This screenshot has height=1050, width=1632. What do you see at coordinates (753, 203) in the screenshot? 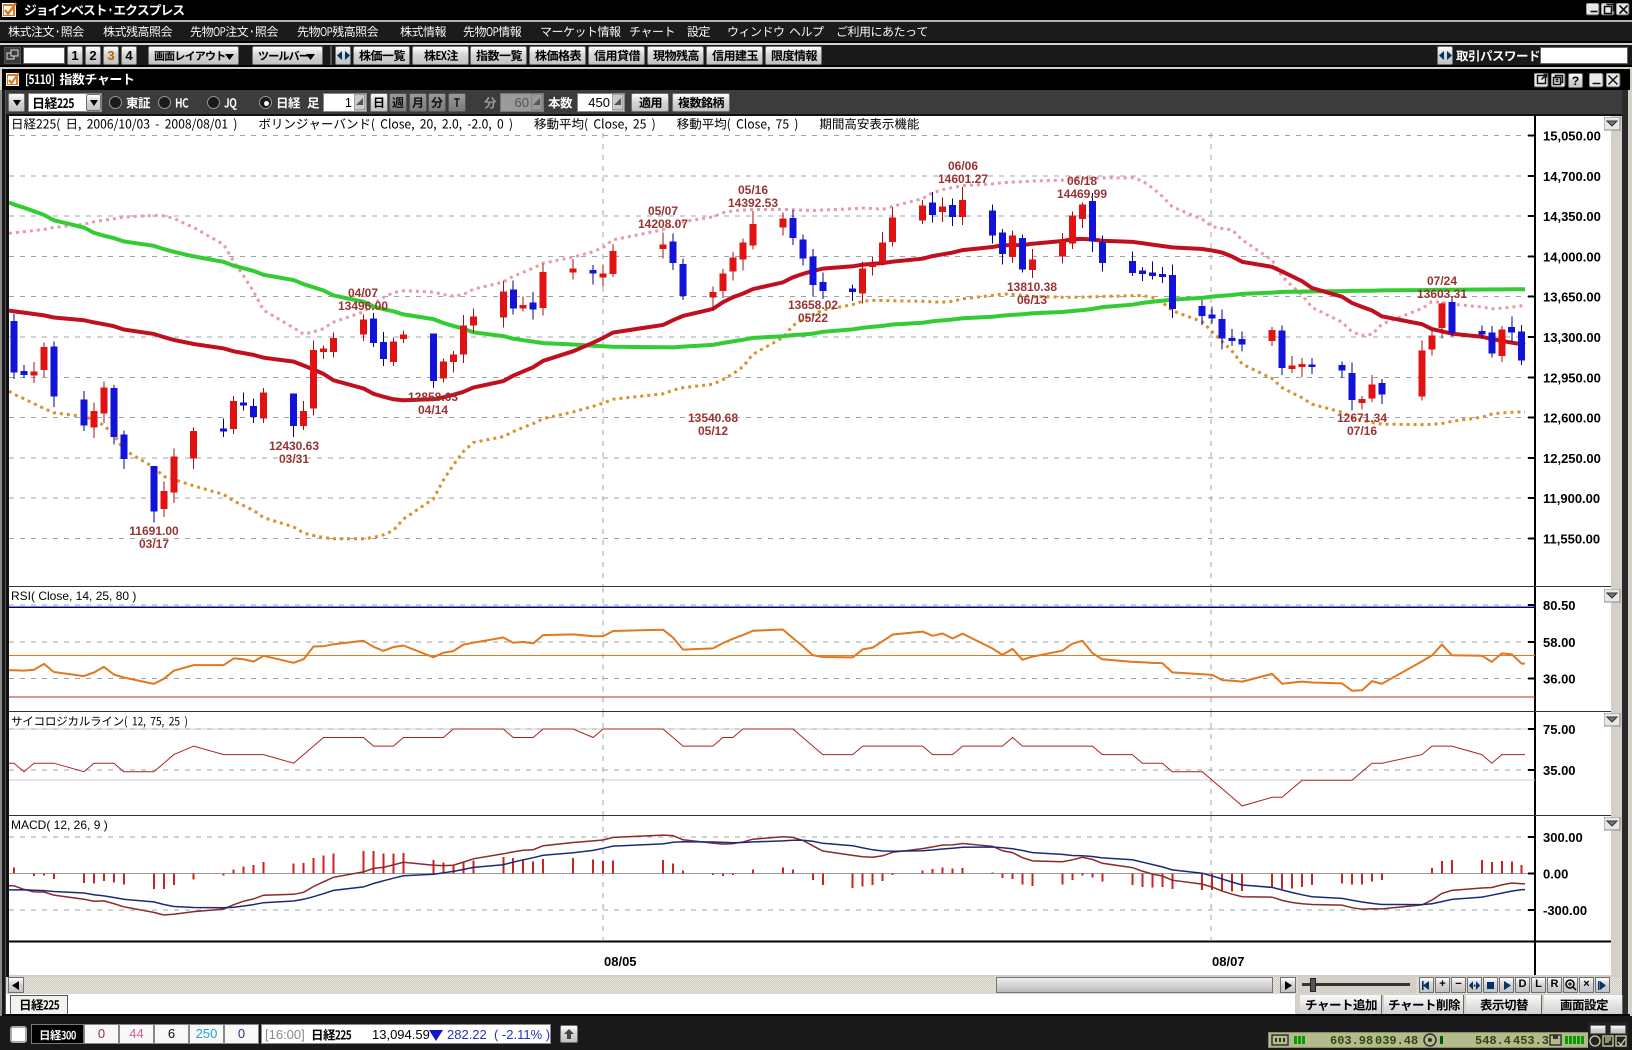
I see `svg-text: 14392.53` at bounding box center [753, 203].